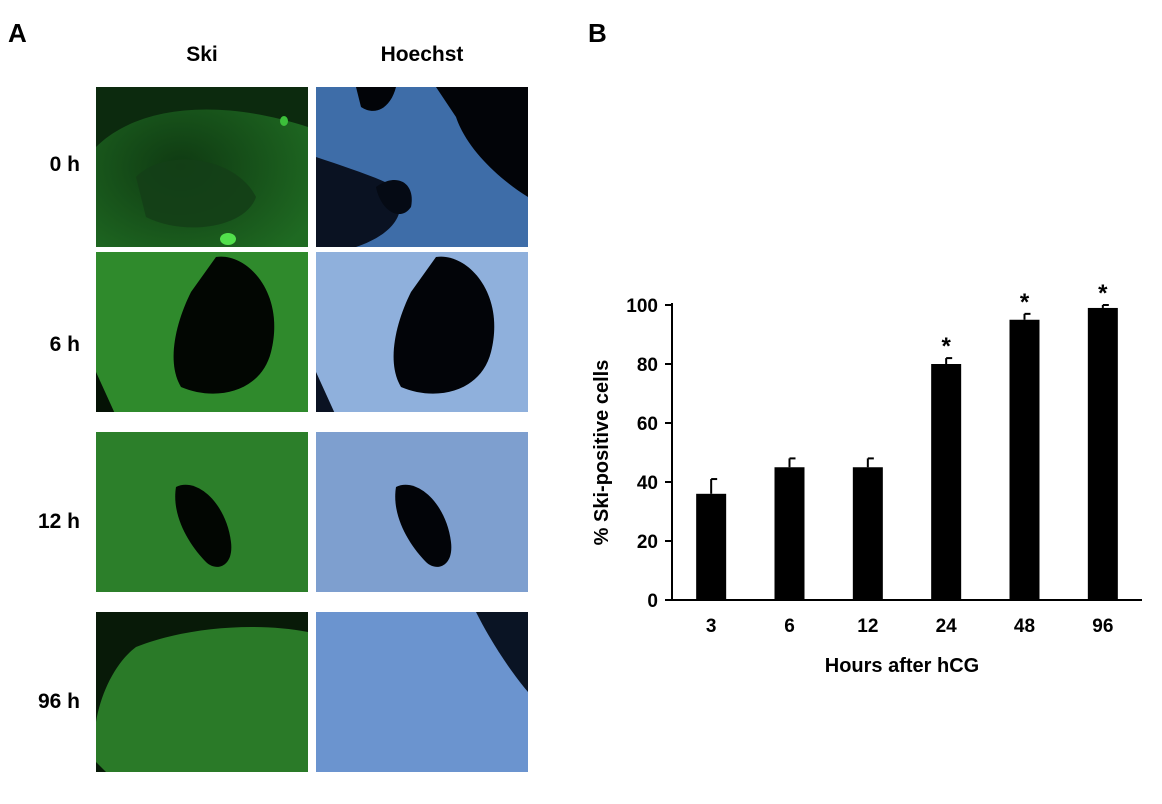 The image size is (1162, 804). I want to click on x-tick-label: 96, so click(1102, 626).